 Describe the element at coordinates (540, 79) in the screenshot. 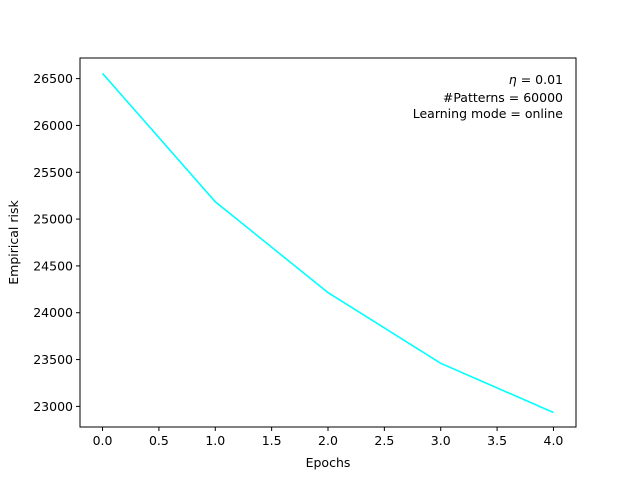

I see `eta-value: = 0.01` at that location.